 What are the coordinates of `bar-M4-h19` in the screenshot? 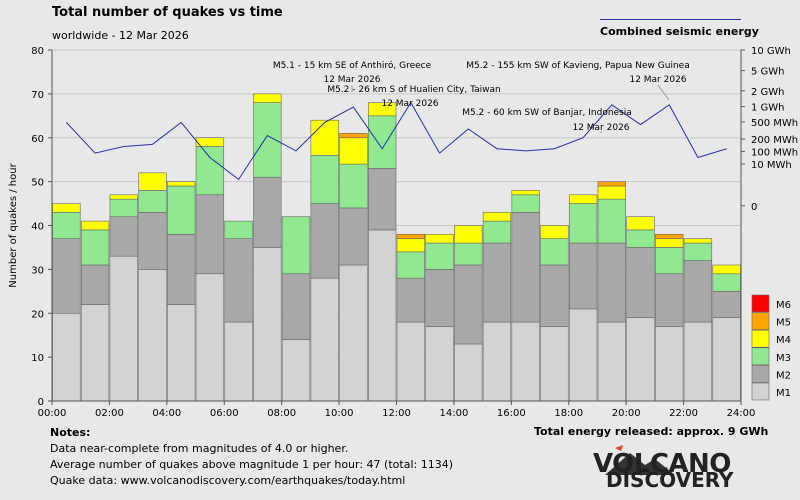 It's located at (611, 192).